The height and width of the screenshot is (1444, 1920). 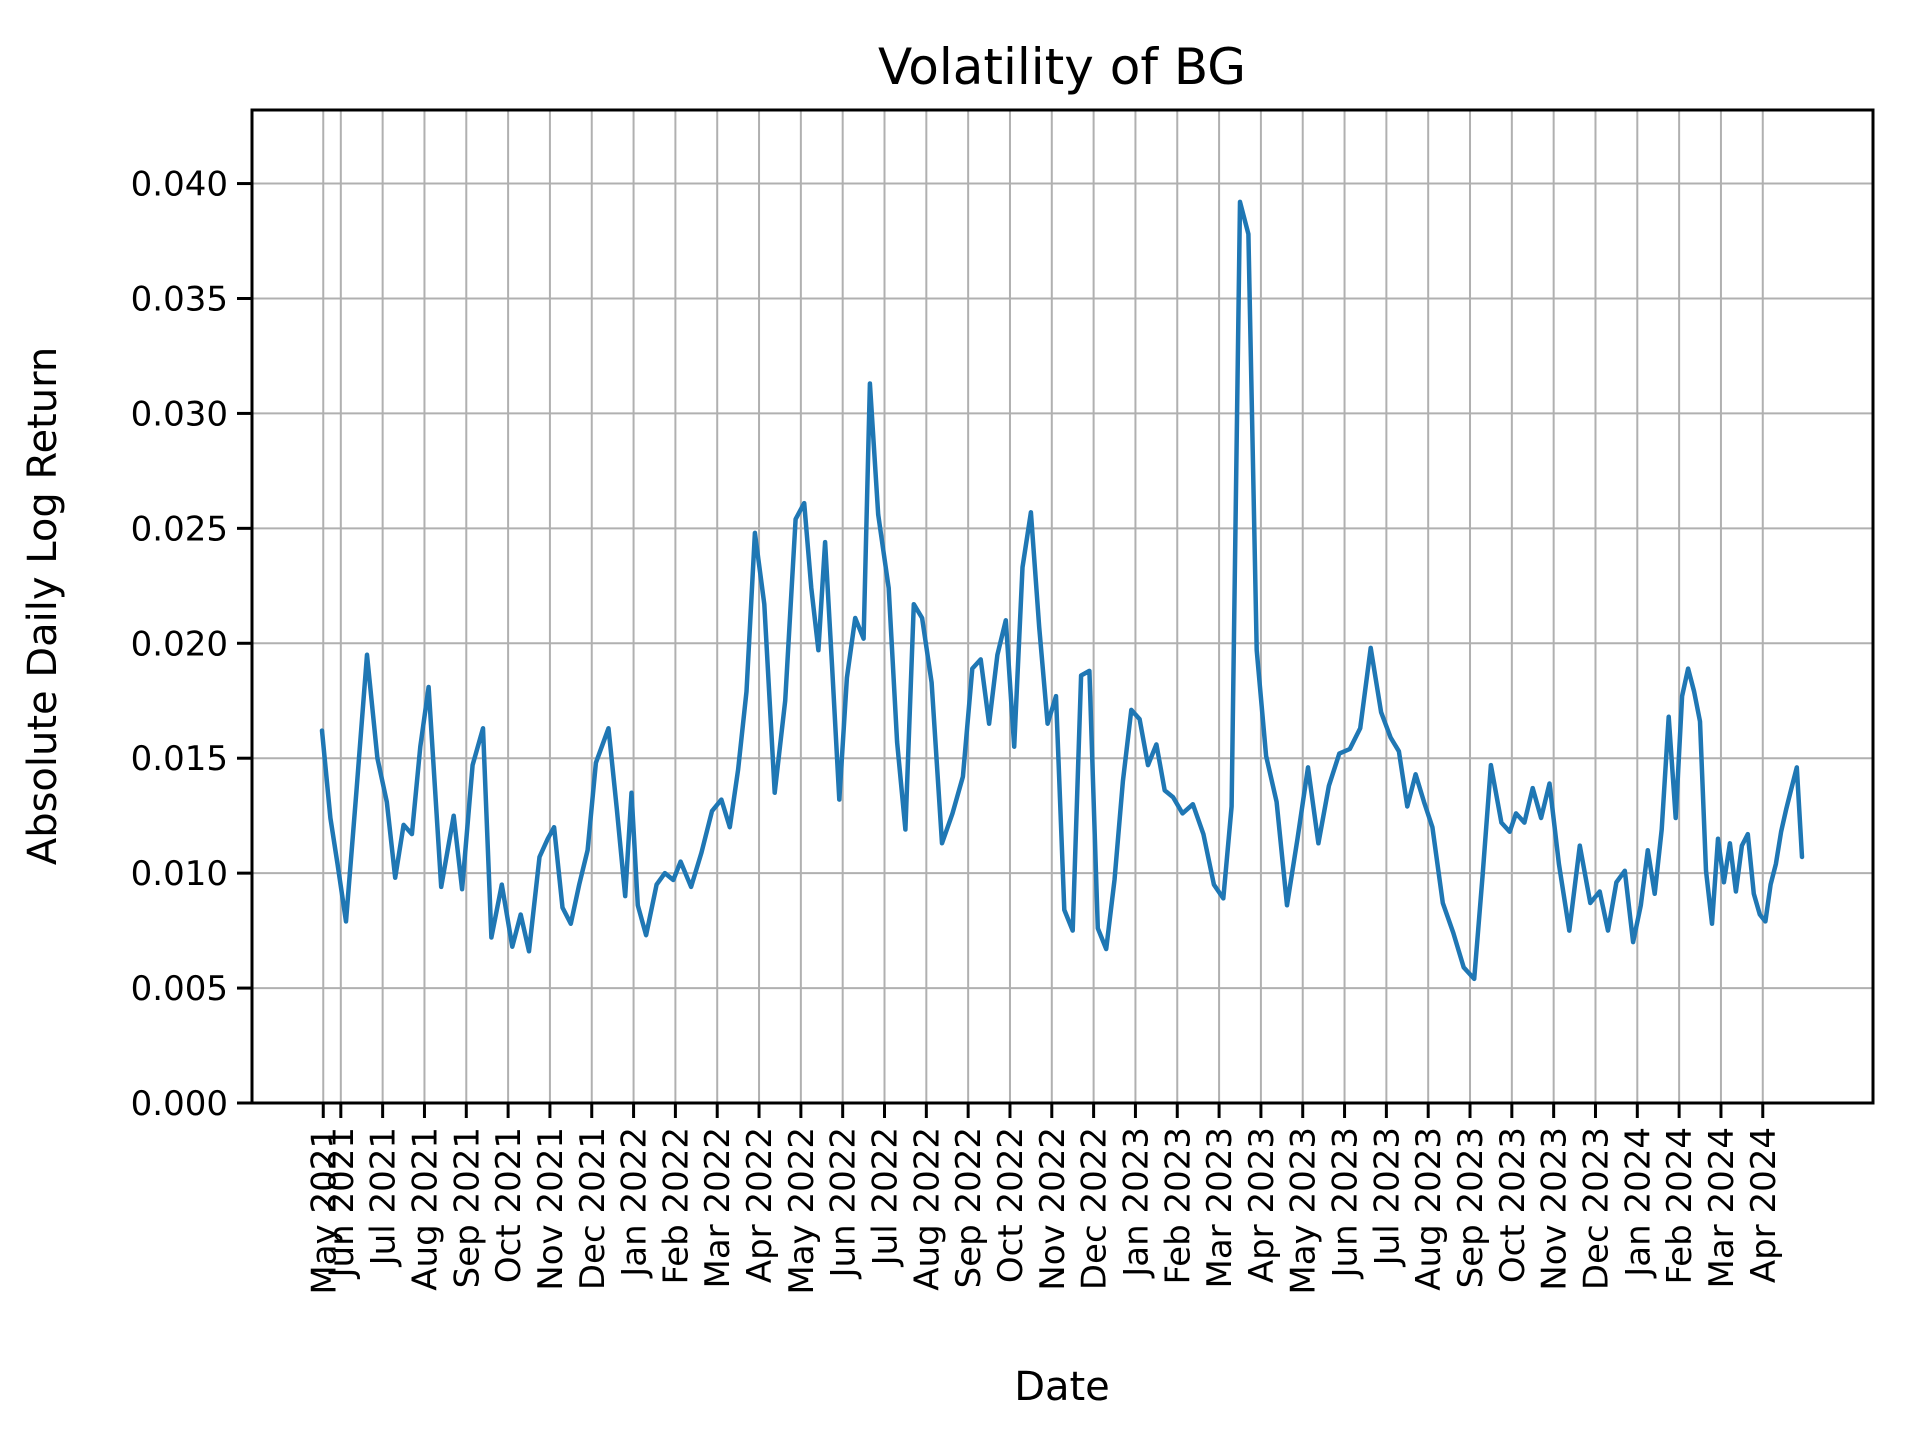 What do you see at coordinates (551, 1209) in the screenshot?
I see `x-tick-label: Nov 2021` at bounding box center [551, 1209].